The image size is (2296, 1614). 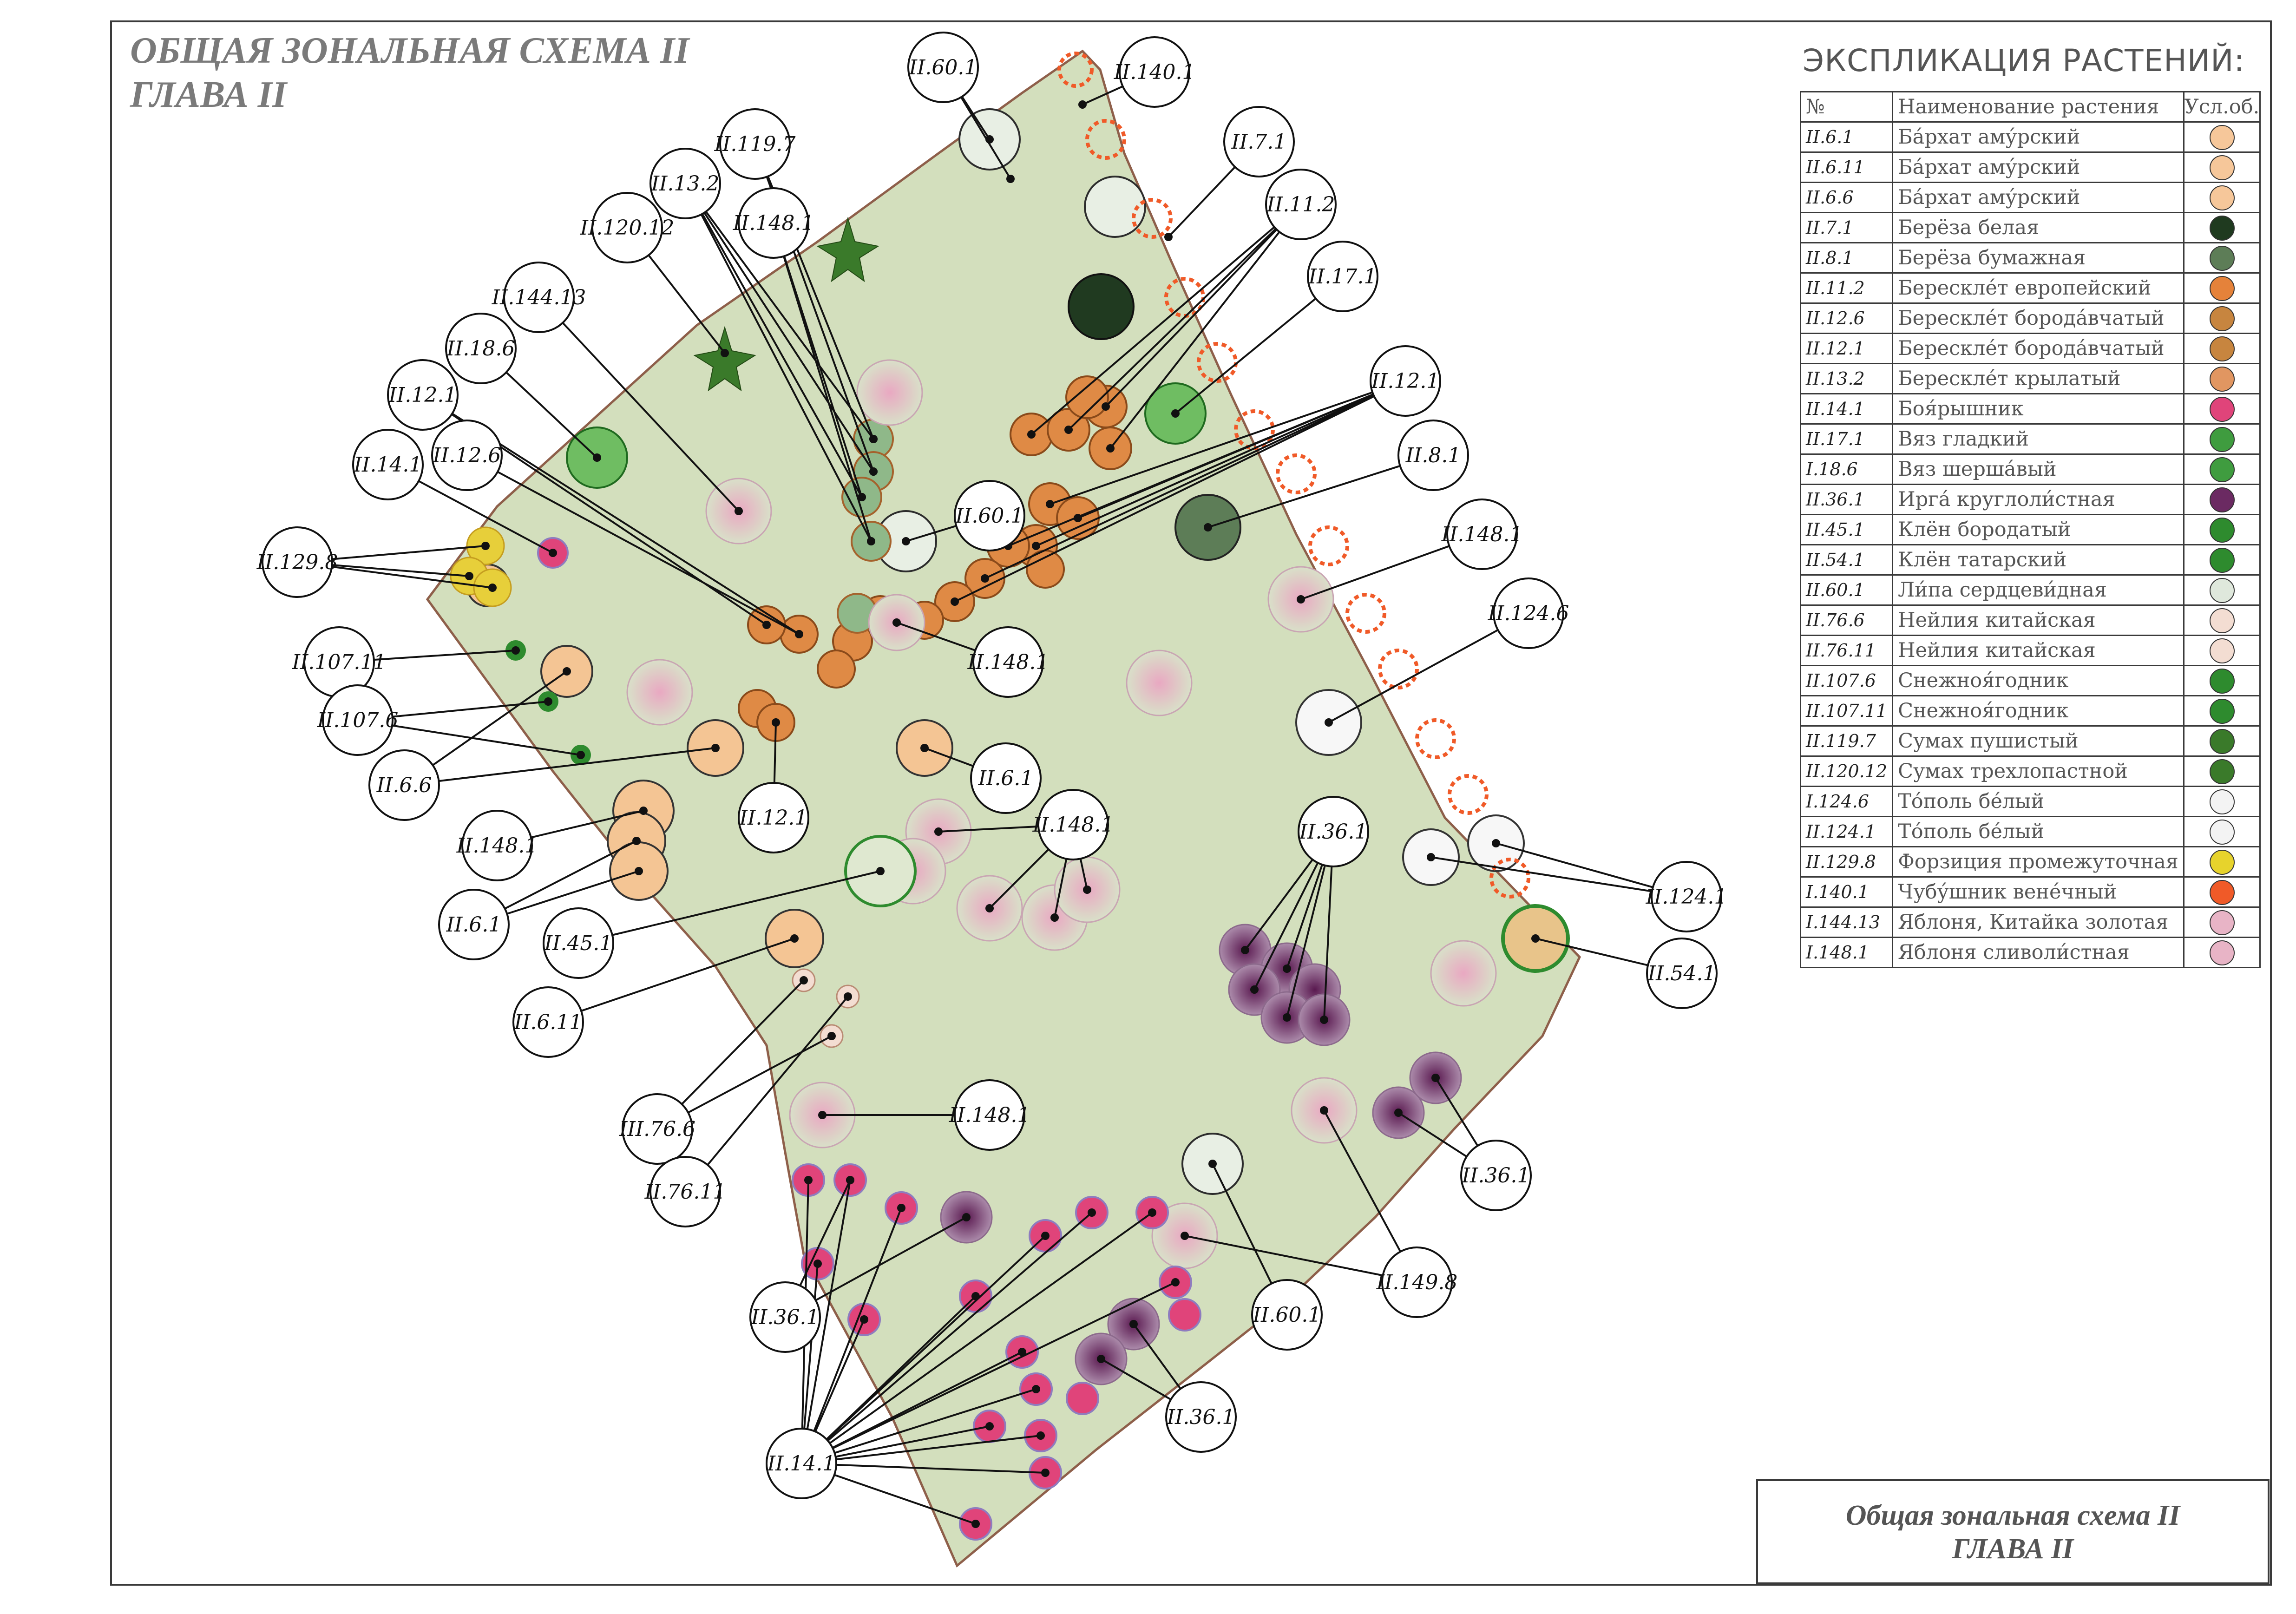 What do you see at coordinates (2038, 771) in the screenshot?
I see `legend-plant-name: Сумах трехлопастной` at bounding box center [2038, 771].